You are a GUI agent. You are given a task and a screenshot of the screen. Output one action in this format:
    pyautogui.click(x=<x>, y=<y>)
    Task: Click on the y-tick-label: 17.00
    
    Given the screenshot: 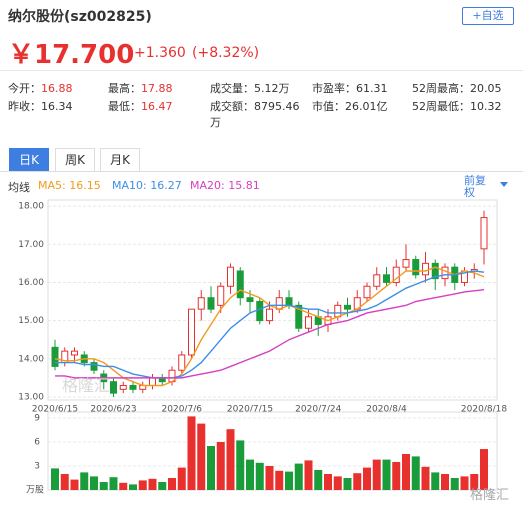 What is the action you would take?
    pyautogui.click(x=31, y=245)
    